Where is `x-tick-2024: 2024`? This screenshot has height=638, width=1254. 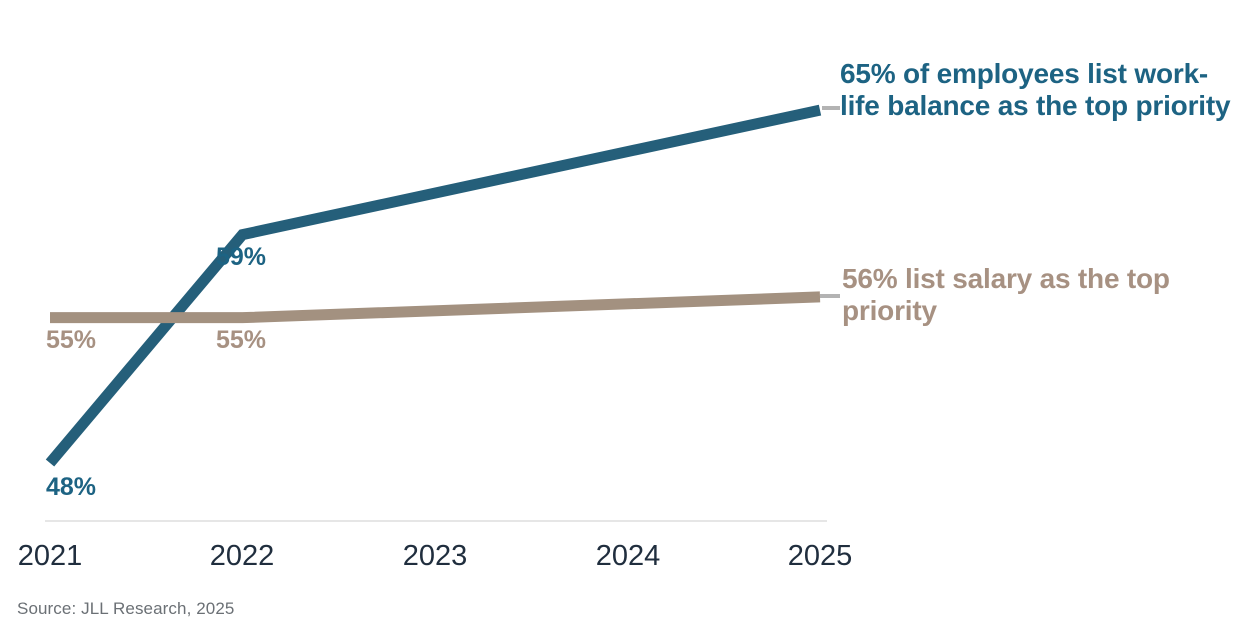
x-tick-2024: 2024 is located at coordinates (628, 556).